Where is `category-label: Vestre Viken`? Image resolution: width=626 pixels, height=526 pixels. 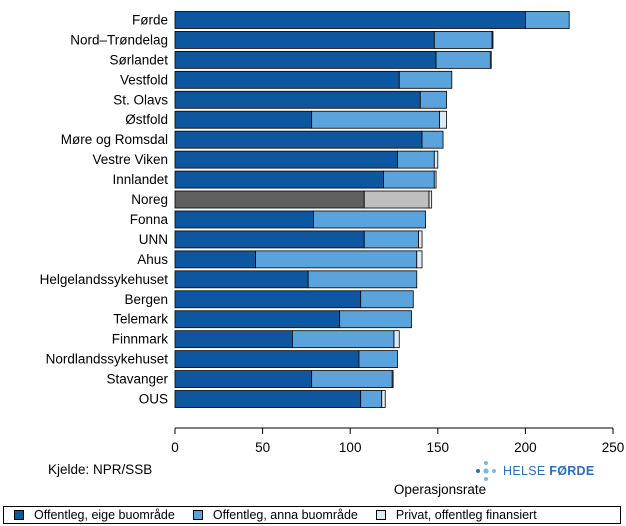 category-label: Vestre Viken is located at coordinates (130, 159).